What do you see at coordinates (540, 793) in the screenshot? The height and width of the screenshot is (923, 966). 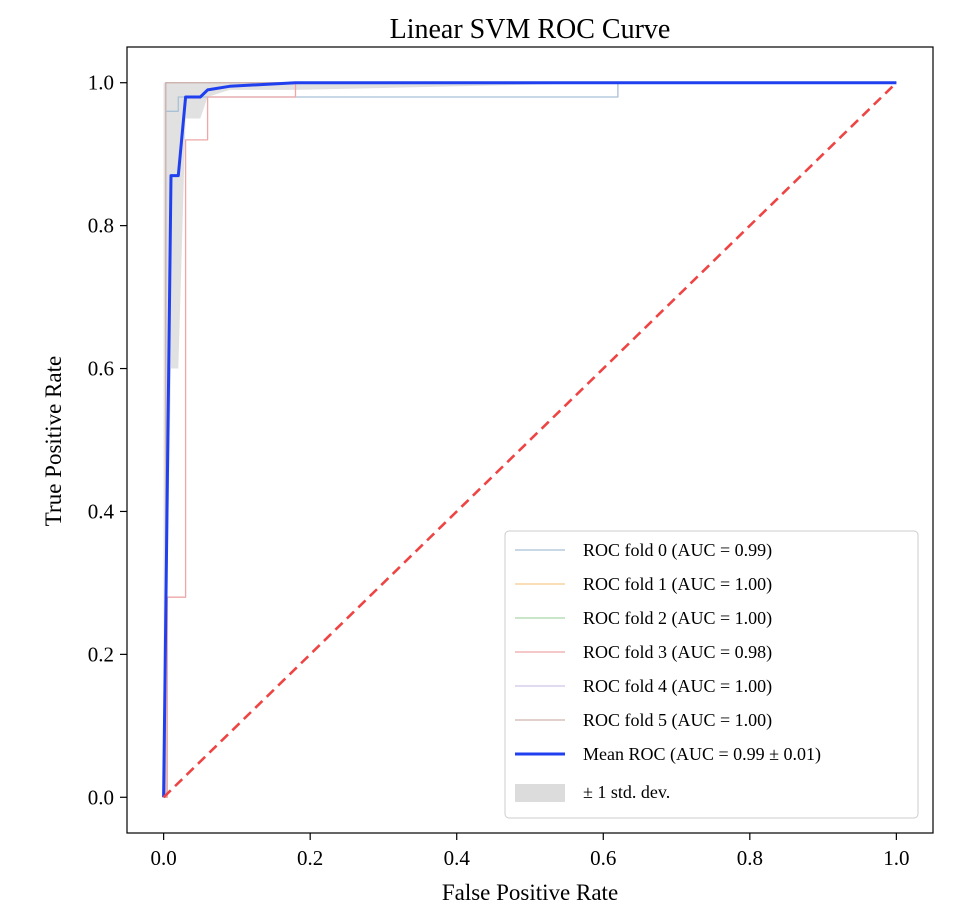 I see `legend-swatch-std-dev` at bounding box center [540, 793].